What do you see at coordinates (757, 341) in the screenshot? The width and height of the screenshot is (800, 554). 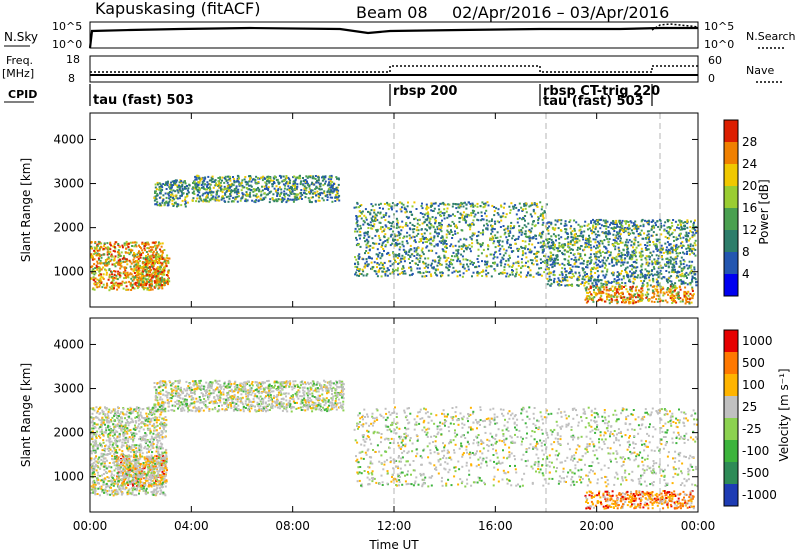 I see `colorbar-tick-0: 1000` at bounding box center [757, 341].